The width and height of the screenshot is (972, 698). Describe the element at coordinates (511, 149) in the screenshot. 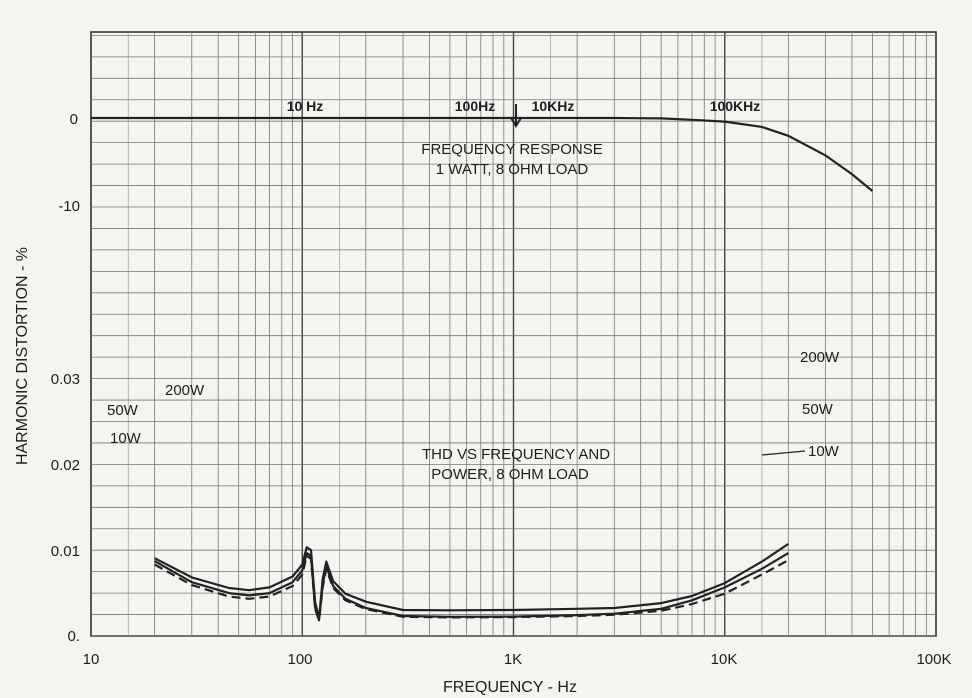

I see `fr-annotation-line-1: FREQUENCY RESPONSE` at that location.